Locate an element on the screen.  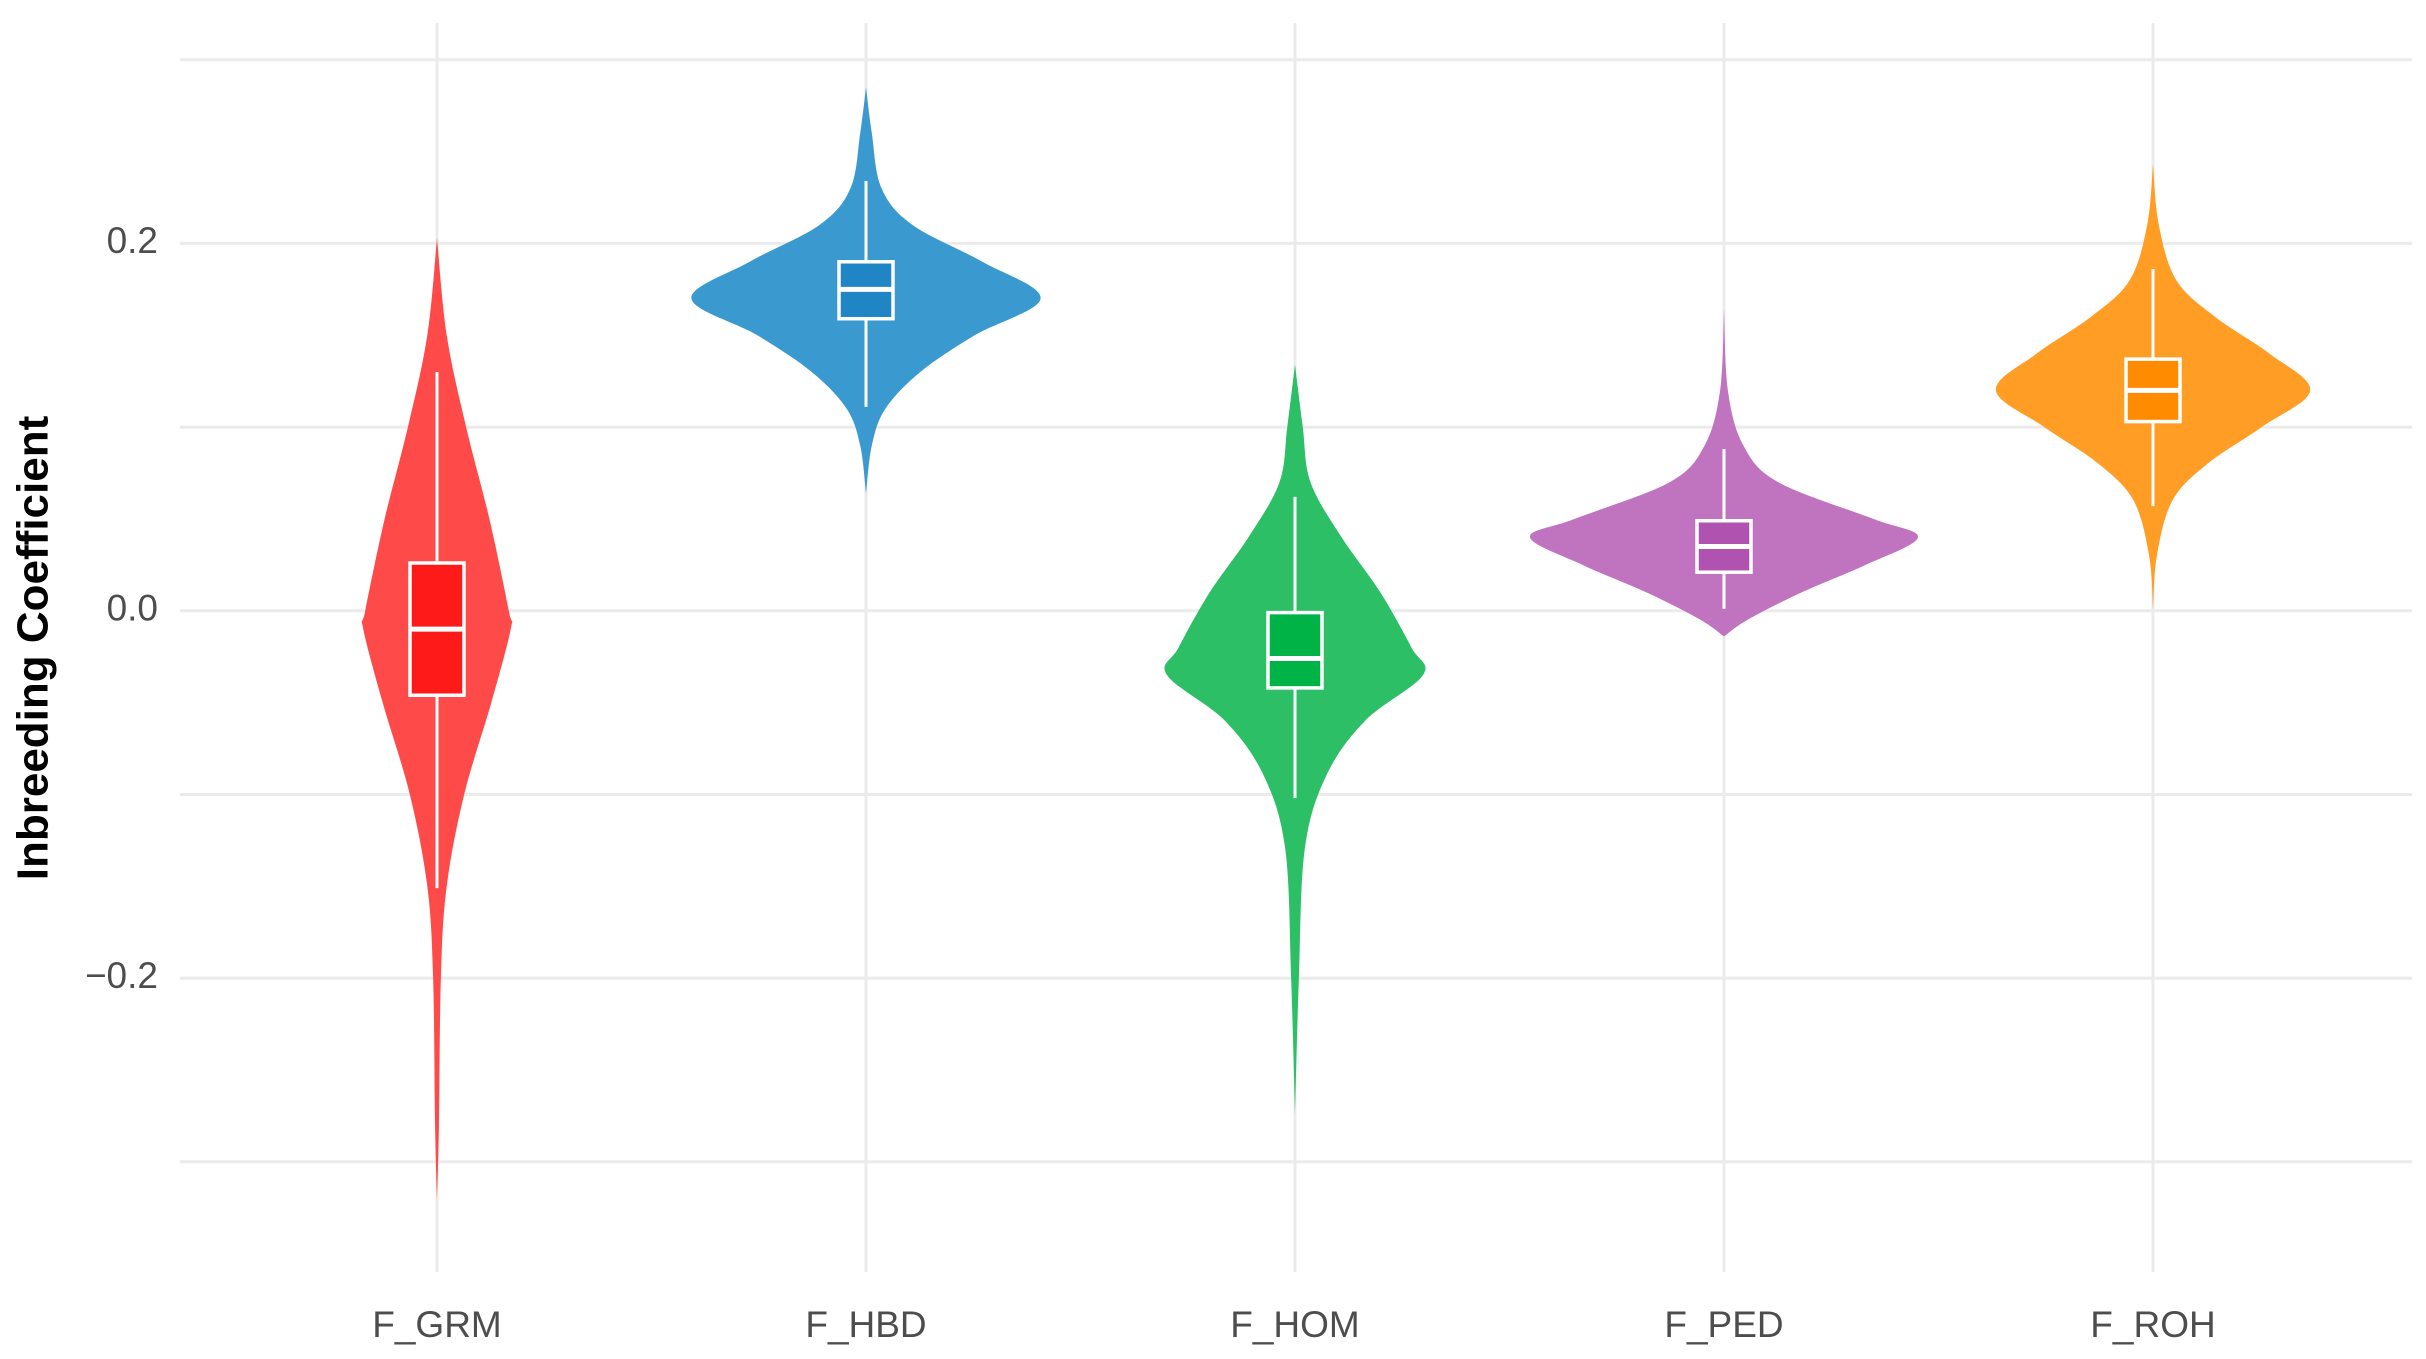
box is located at coordinates (1295, 650).